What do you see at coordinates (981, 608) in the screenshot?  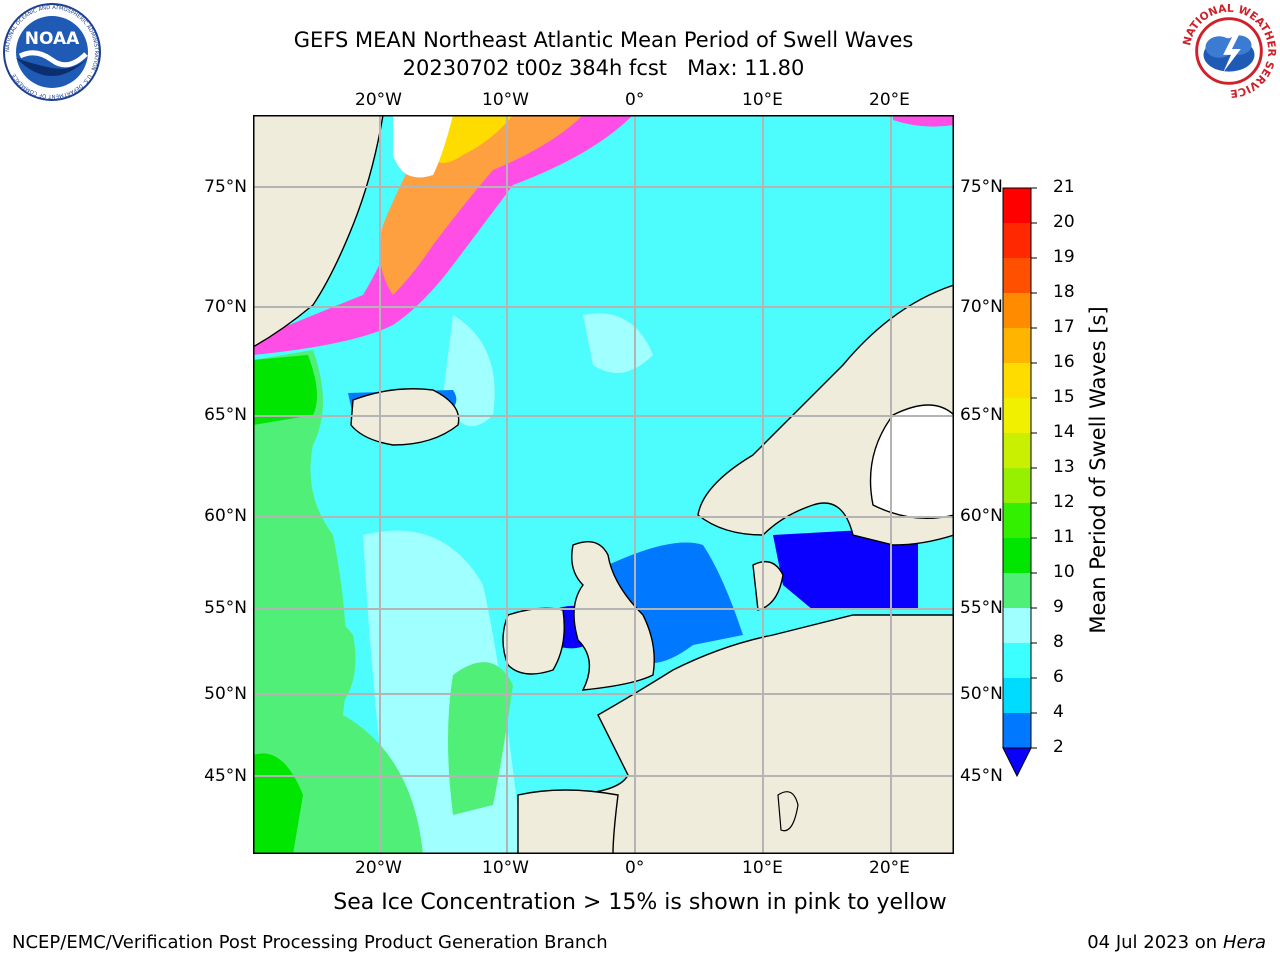 I see `lat-label-right: 55°N` at bounding box center [981, 608].